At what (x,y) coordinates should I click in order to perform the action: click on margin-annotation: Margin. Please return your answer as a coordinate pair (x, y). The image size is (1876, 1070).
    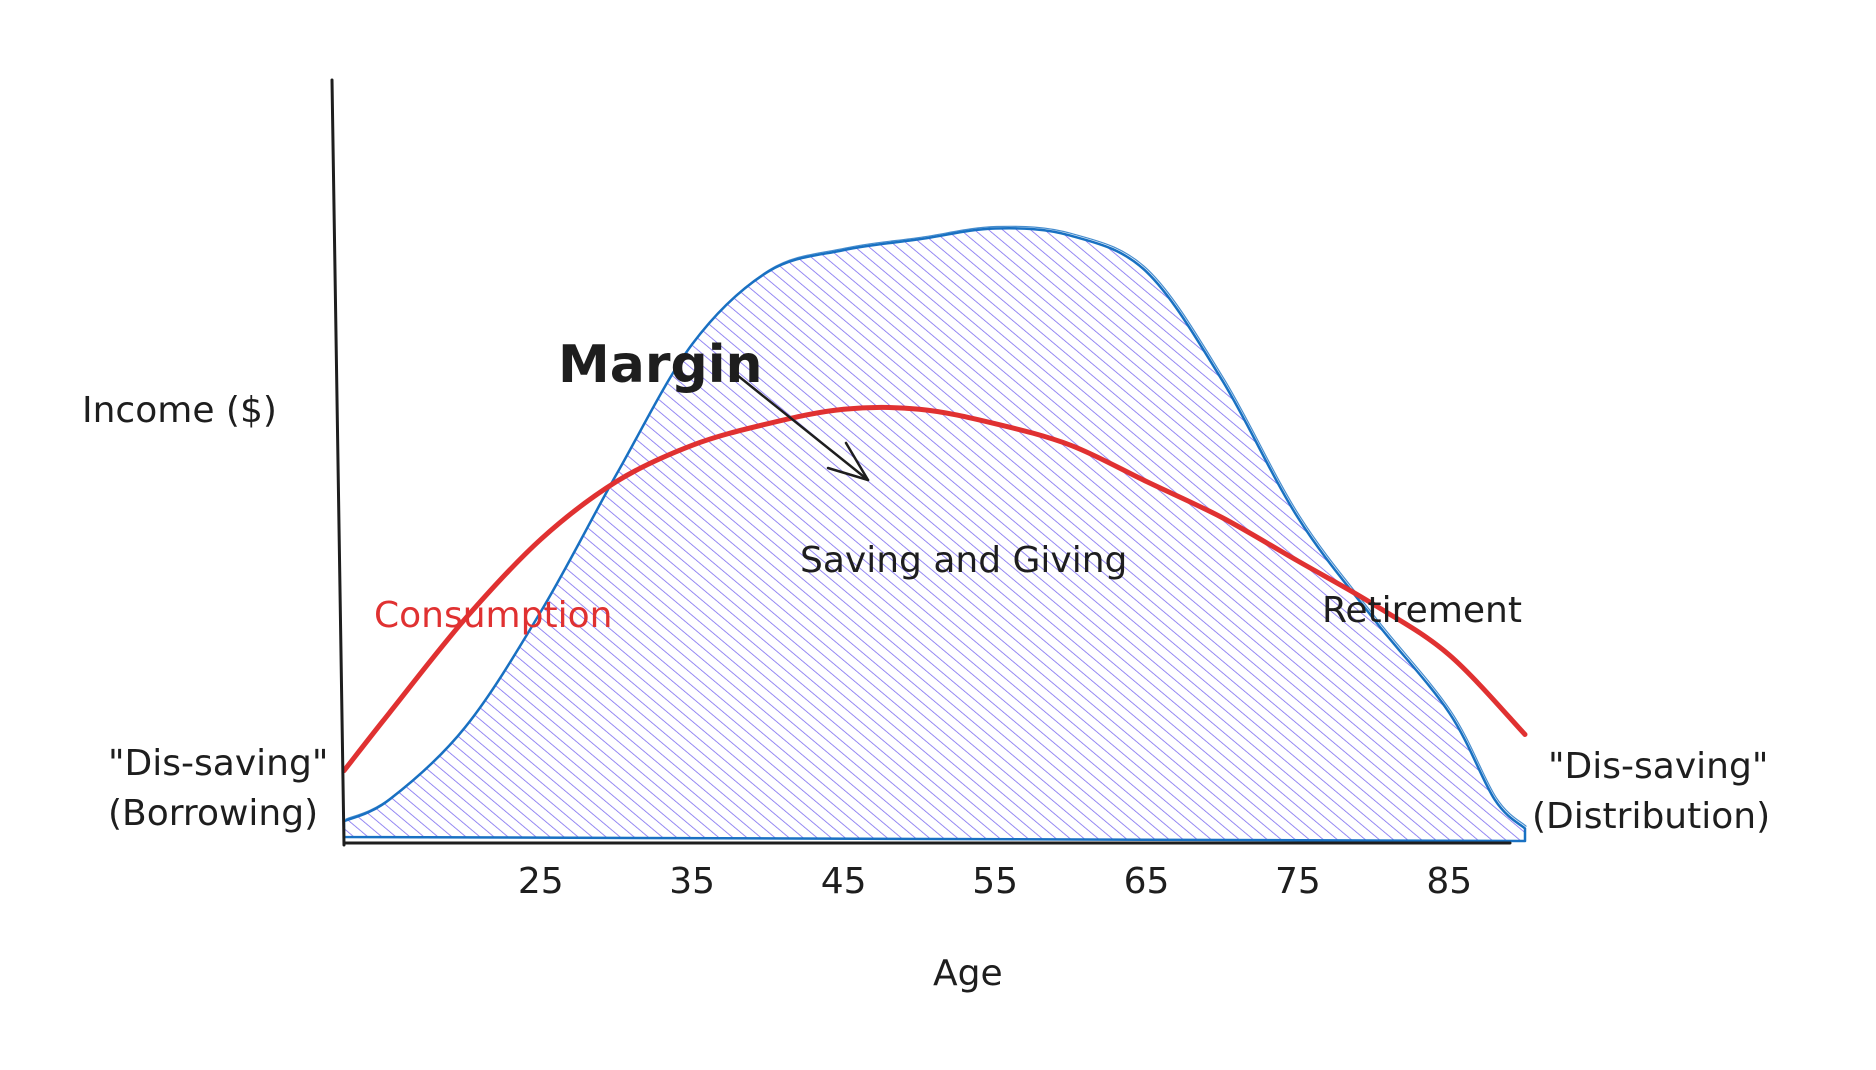
    Looking at the image, I should click on (660, 365).